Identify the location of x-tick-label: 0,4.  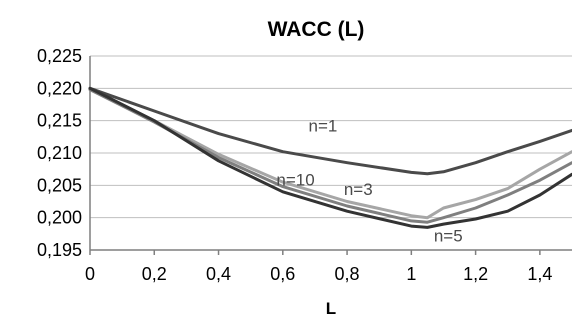
(218, 274).